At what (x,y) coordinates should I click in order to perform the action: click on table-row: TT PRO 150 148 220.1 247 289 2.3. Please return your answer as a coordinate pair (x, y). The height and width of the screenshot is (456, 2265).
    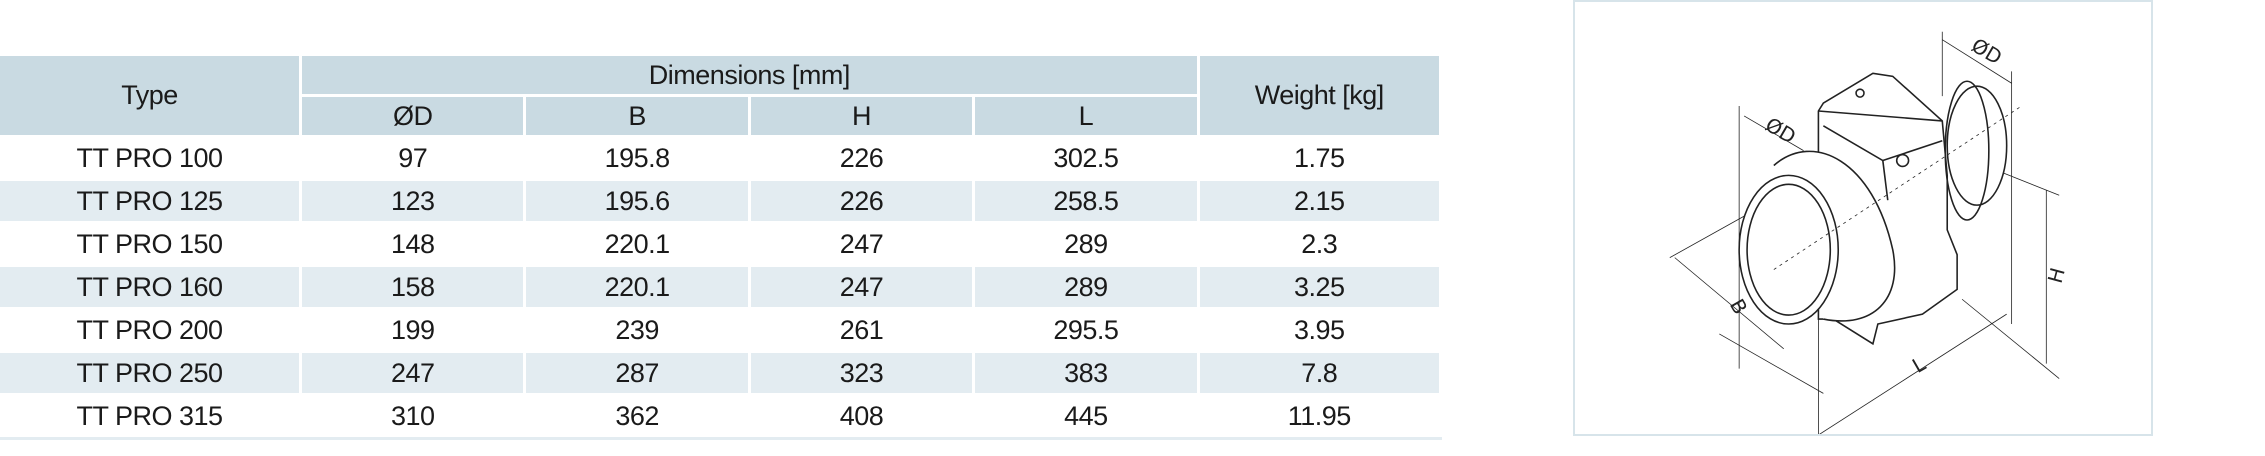
    Looking at the image, I should click on (719, 244).